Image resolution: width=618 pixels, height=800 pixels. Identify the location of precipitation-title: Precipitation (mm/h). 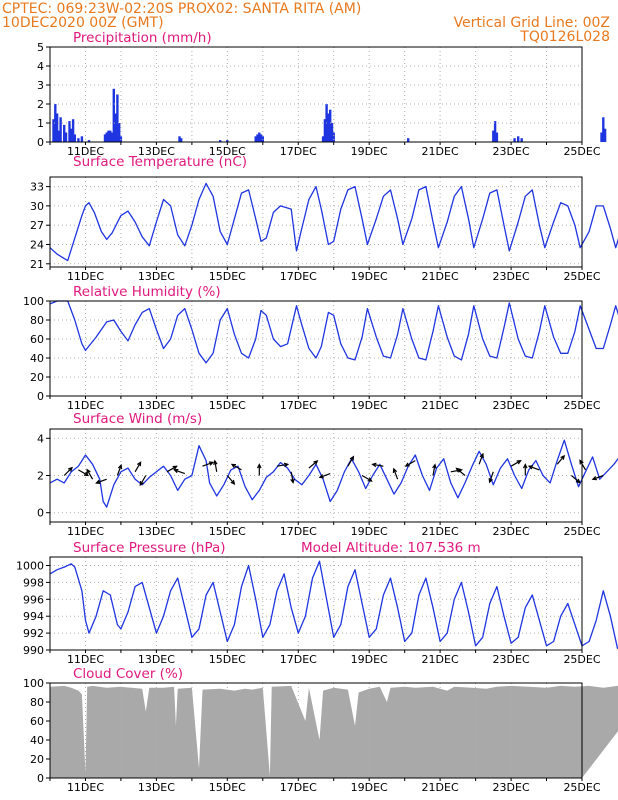
(142, 38).